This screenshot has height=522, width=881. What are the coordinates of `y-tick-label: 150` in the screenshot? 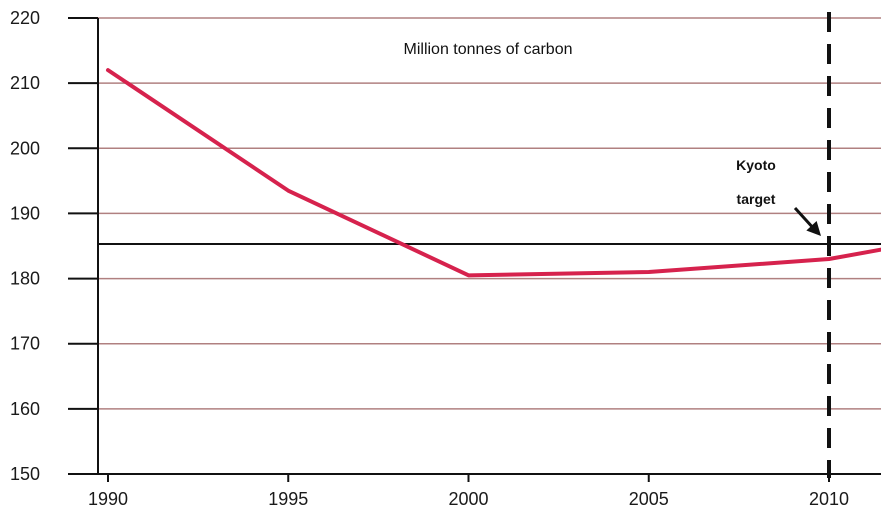 It's located at (25, 474).